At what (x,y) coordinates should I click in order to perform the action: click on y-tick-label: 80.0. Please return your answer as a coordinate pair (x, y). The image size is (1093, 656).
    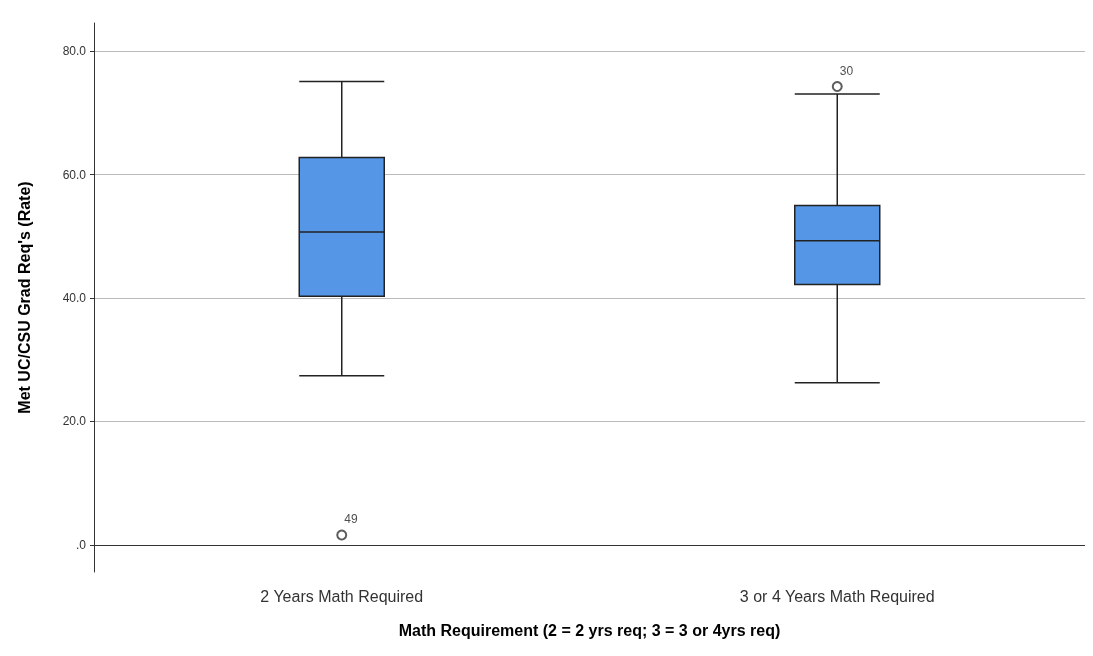
    Looking at the image, I should click on (74, 51).